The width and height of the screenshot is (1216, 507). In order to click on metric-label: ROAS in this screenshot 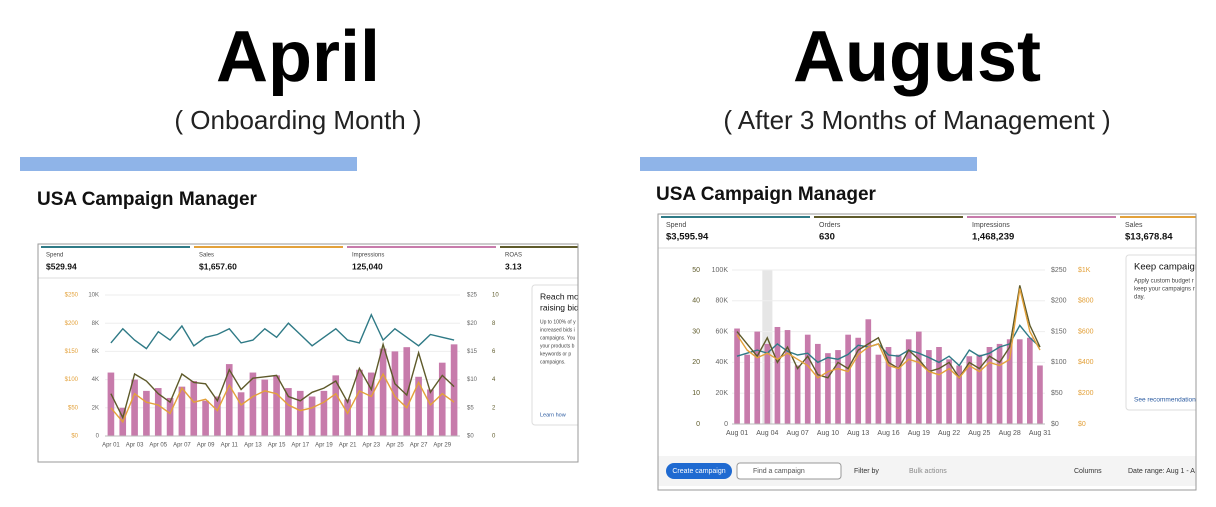, I will do `click(513, 256)`.